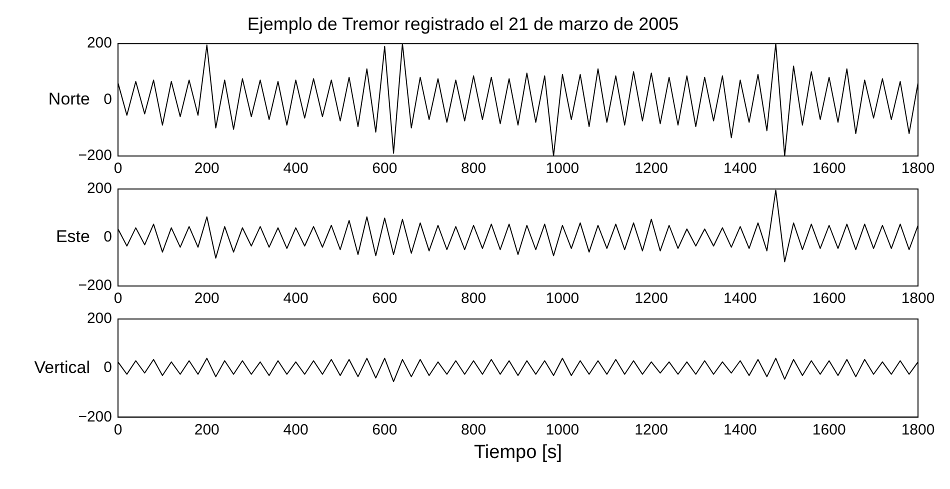 The width and height of the screenshot is (950, 489). What do you see at coordinates (463, 24) in the screenshot?
I see `chart-title: Ejemplo de Tremor registrado el 21 de marzo de 2005` at bounding box center [463, 24].